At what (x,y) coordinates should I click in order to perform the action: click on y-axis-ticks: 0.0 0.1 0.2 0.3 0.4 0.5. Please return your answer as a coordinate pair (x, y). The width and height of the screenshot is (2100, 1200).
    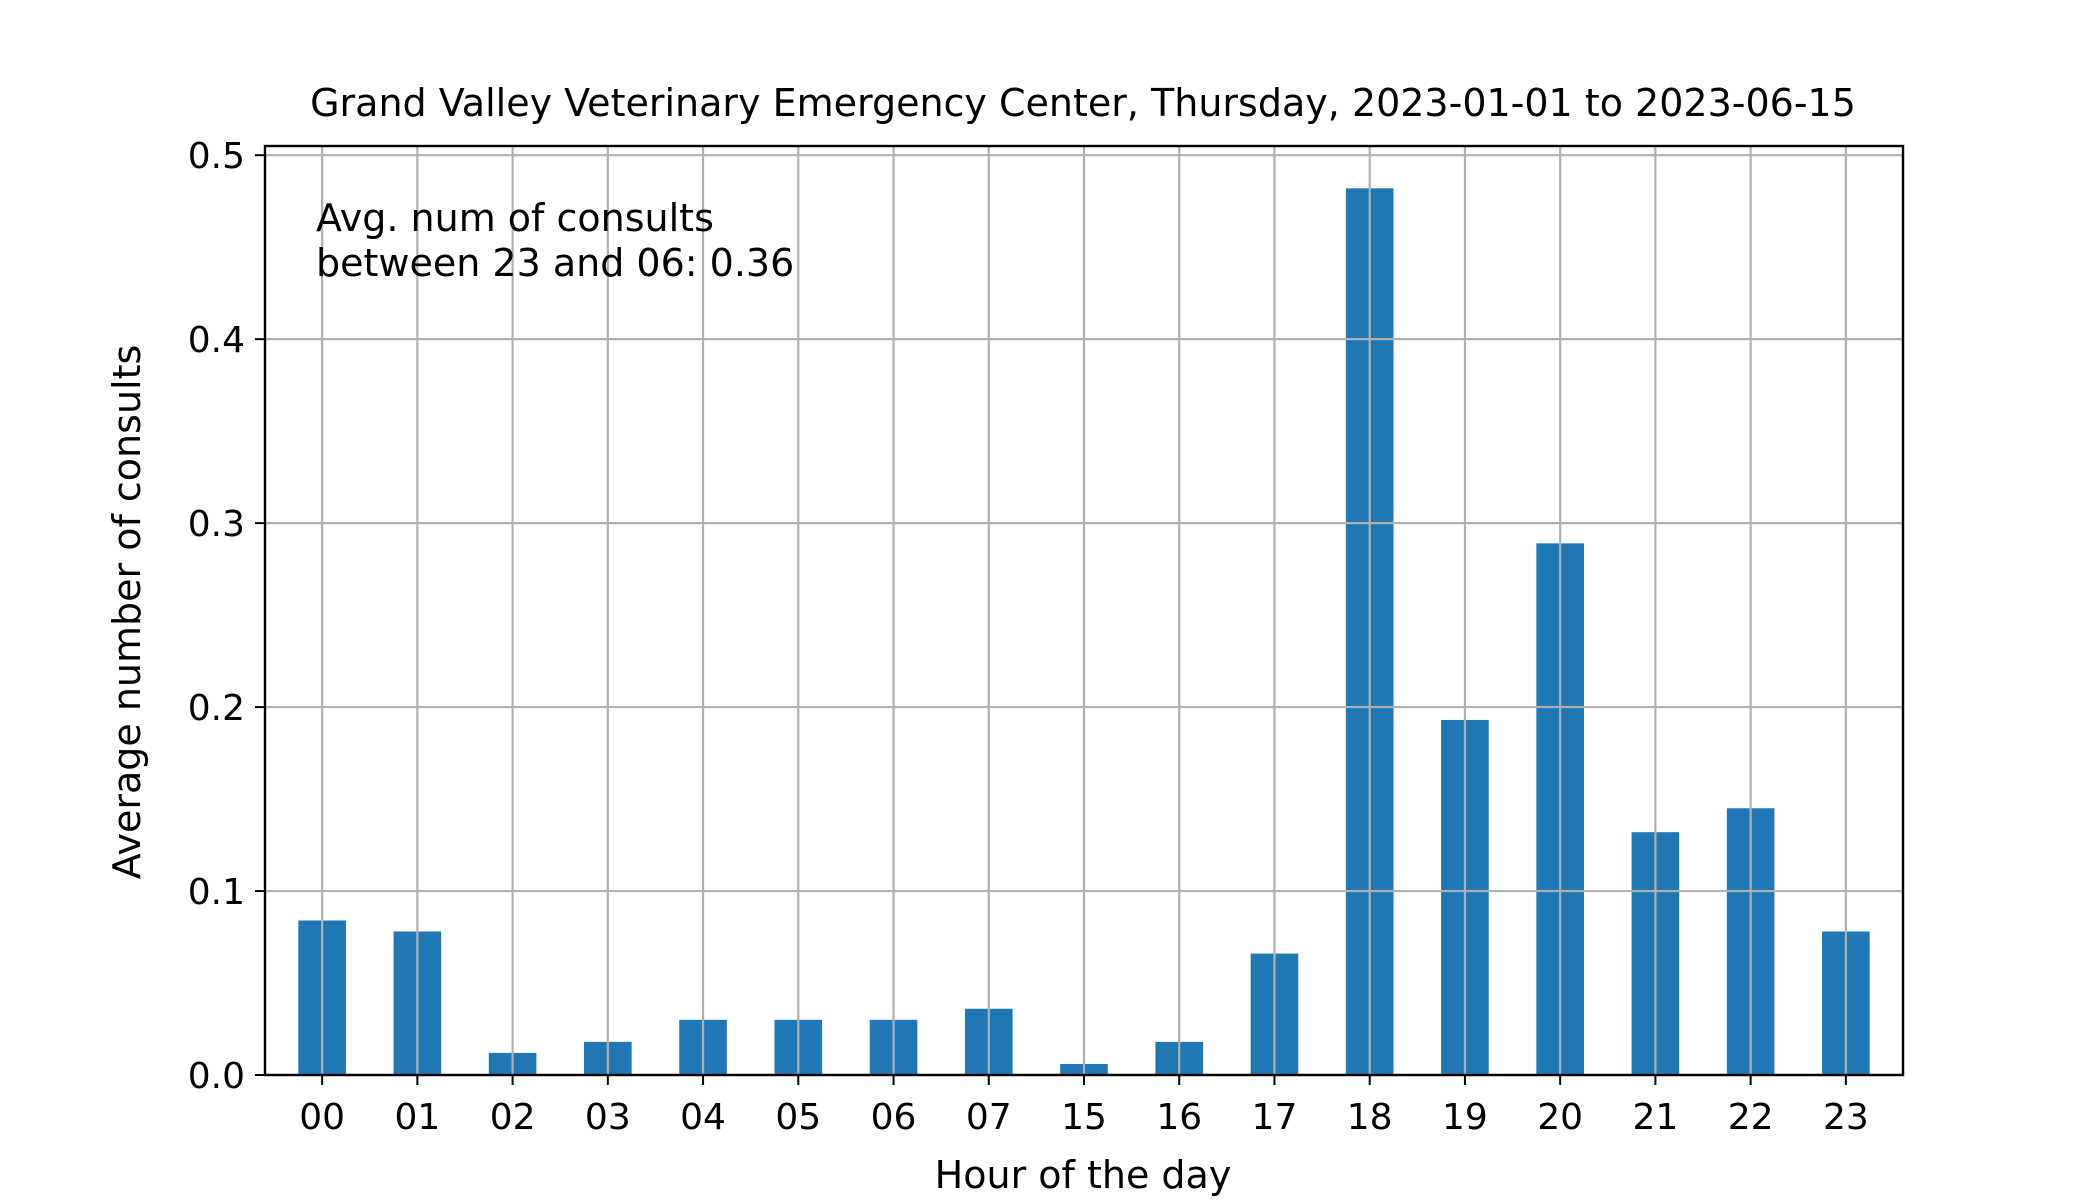
    Looking at the image, I should click on (226, 616).